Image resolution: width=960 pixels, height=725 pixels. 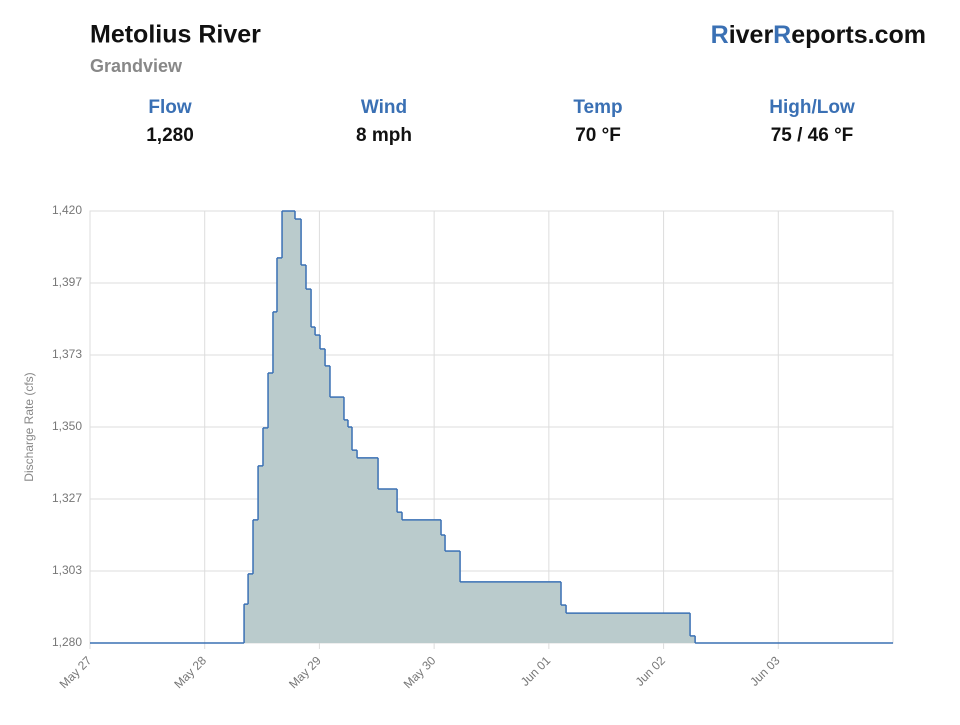 What do you see at coordinates (67, 642) in the screenshot?
I see `y-tick-label: 1,280` at bounding box center [67, 642].